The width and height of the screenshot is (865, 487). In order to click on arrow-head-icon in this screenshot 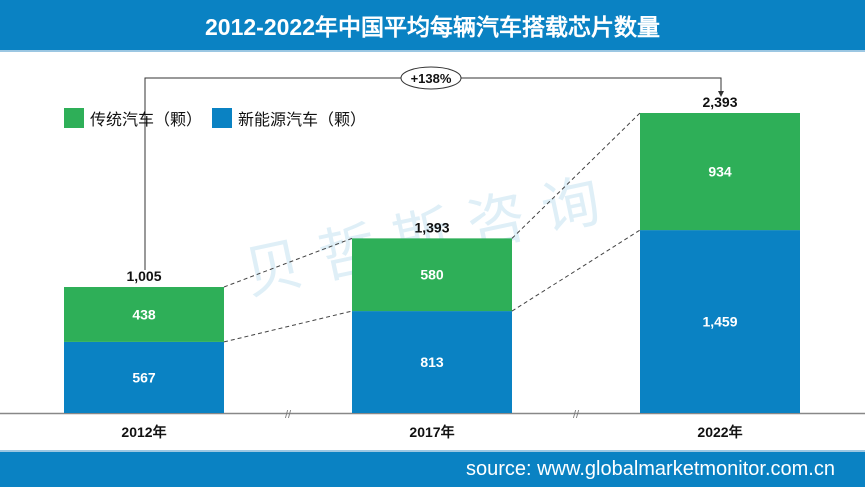, I will do `click(721, 94)`.